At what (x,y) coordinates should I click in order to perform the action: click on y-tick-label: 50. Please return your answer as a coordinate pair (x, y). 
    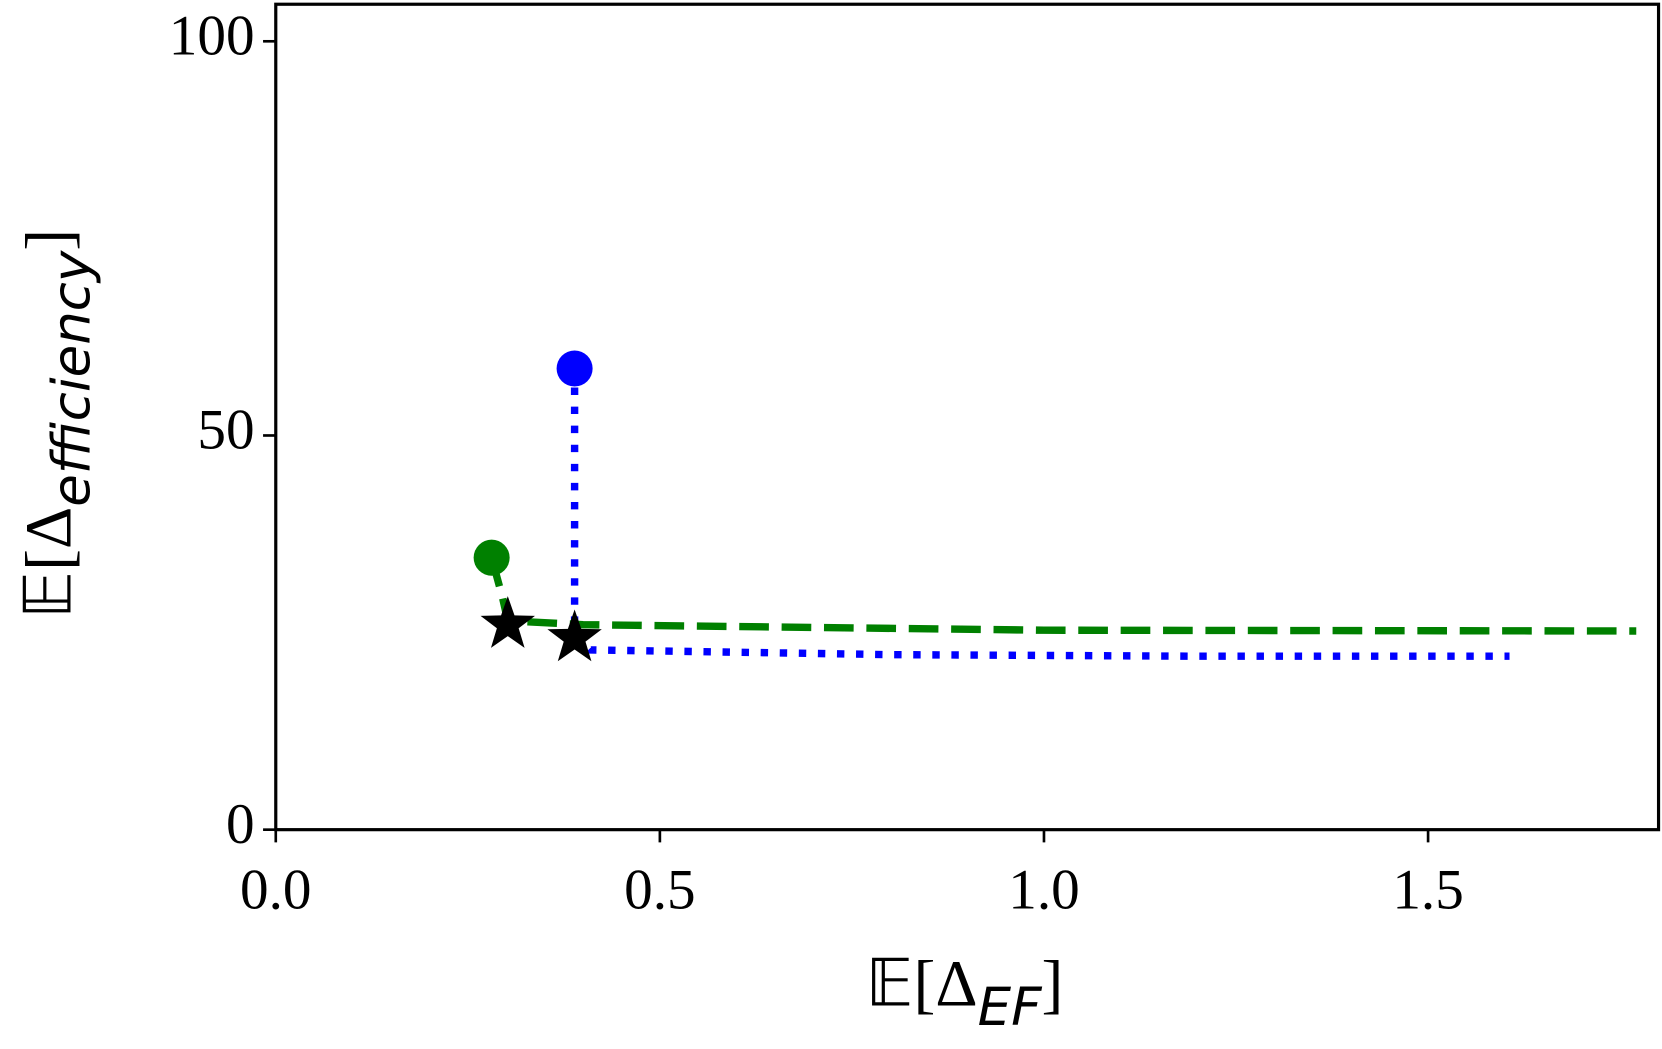
    Looking at the image, I should click on (225, 430).